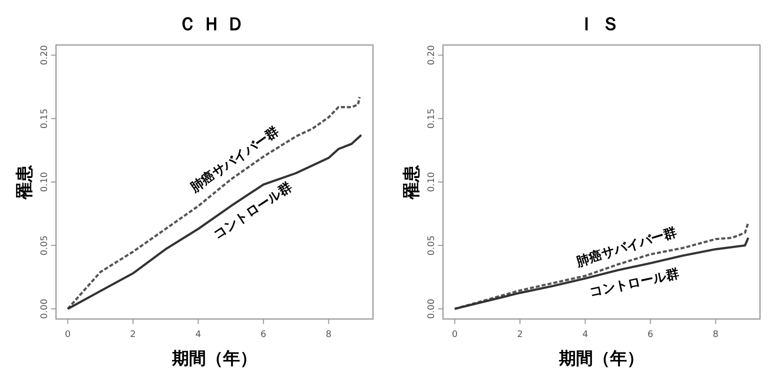 This screenshot has height=391, width=774. I want to click on chart-title: ＩＳ, so click(602, 24).